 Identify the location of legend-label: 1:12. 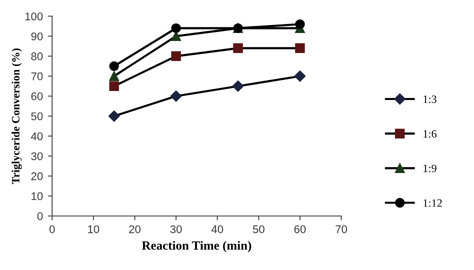
(433, 203).